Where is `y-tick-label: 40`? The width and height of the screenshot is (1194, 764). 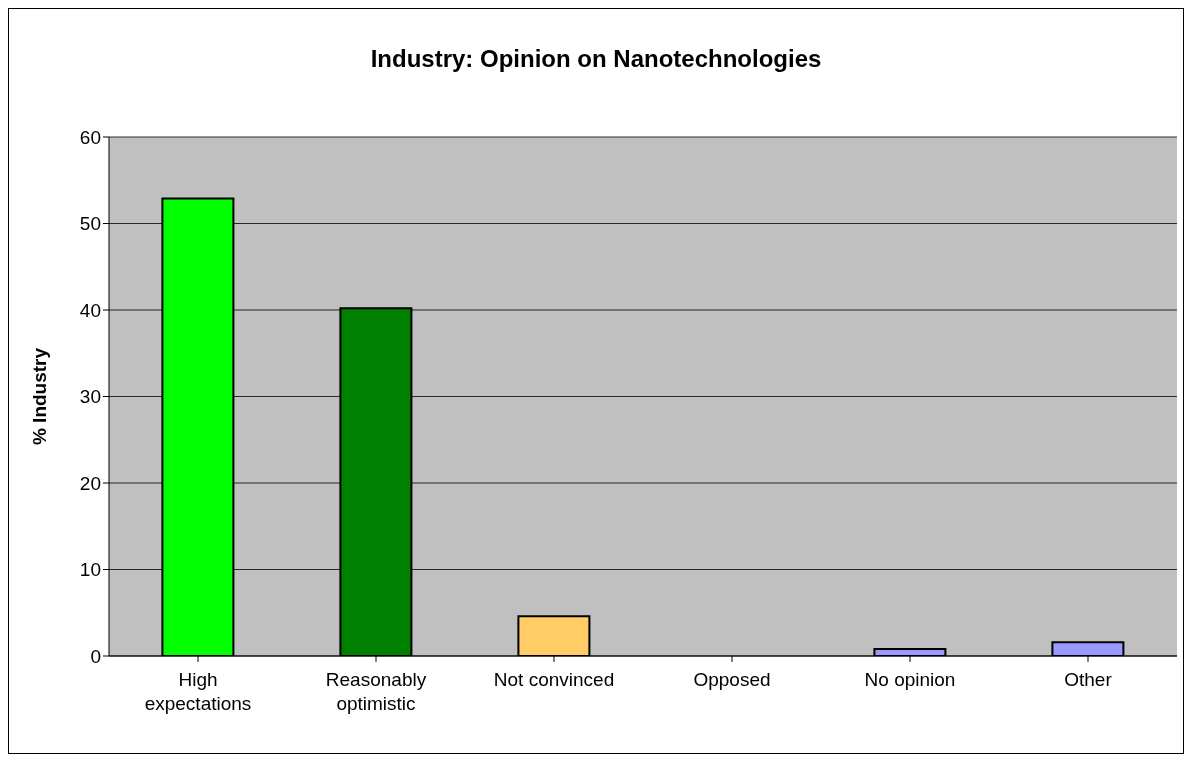
y-tick-label: 40 is located at coordinates (90, 310).